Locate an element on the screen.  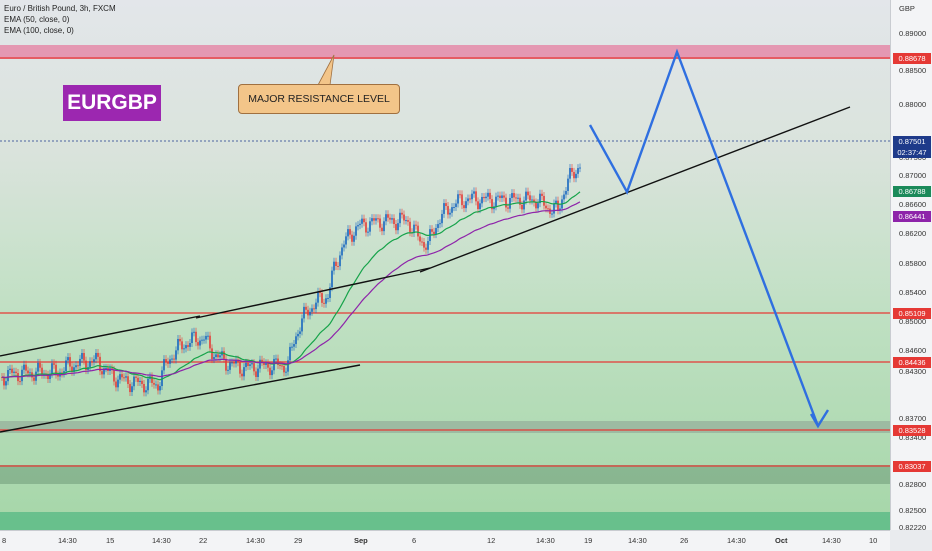
legend-ema100: EMA (100, close, 0) is located at coordinates (39, 30).